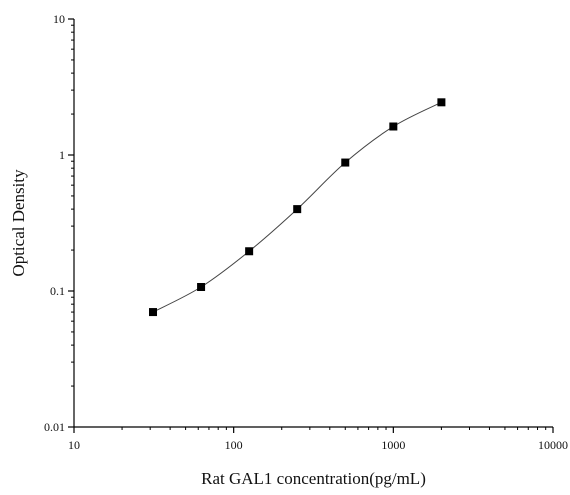  I want to click on x-tick-label: 10, so click(74, 445).